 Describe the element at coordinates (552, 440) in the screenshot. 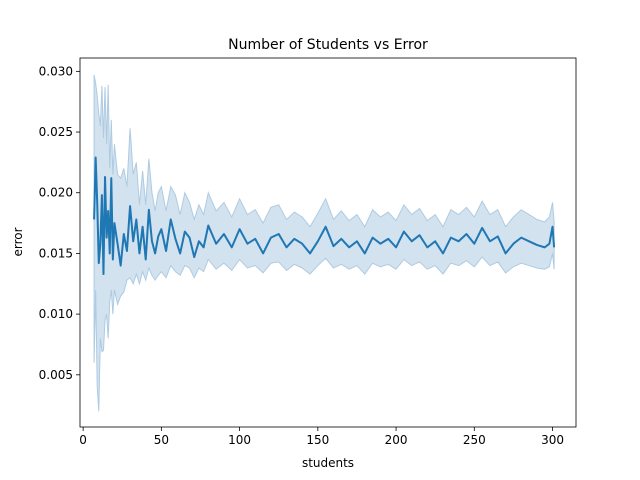

I see `x-tick-label: 300` at that location.